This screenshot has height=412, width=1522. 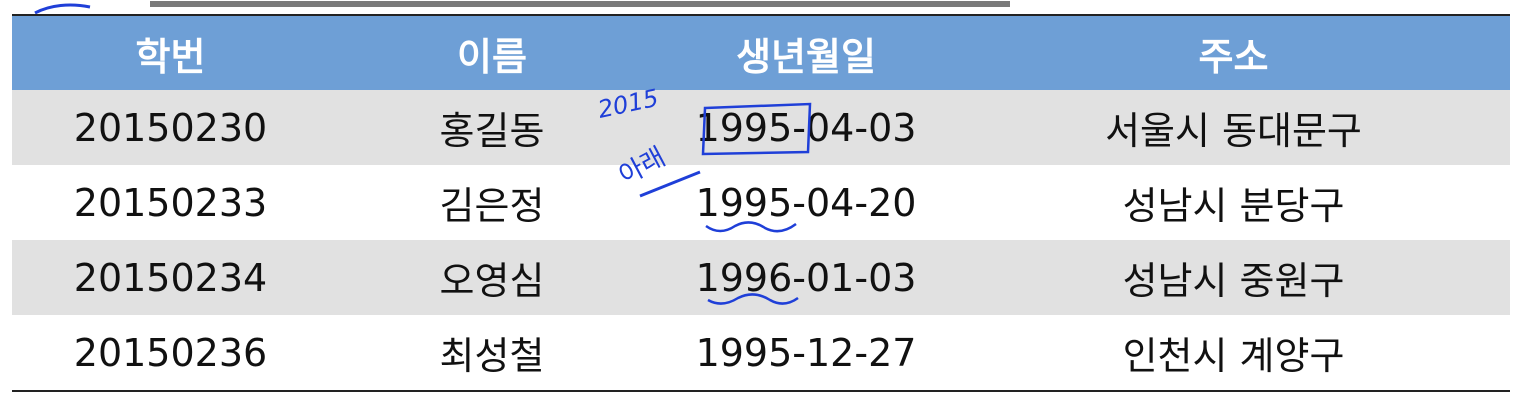 What do you see at coordinates (492, 56) in the screenshot?
I see `header-name: 이름` at bounding box center [492, 56].